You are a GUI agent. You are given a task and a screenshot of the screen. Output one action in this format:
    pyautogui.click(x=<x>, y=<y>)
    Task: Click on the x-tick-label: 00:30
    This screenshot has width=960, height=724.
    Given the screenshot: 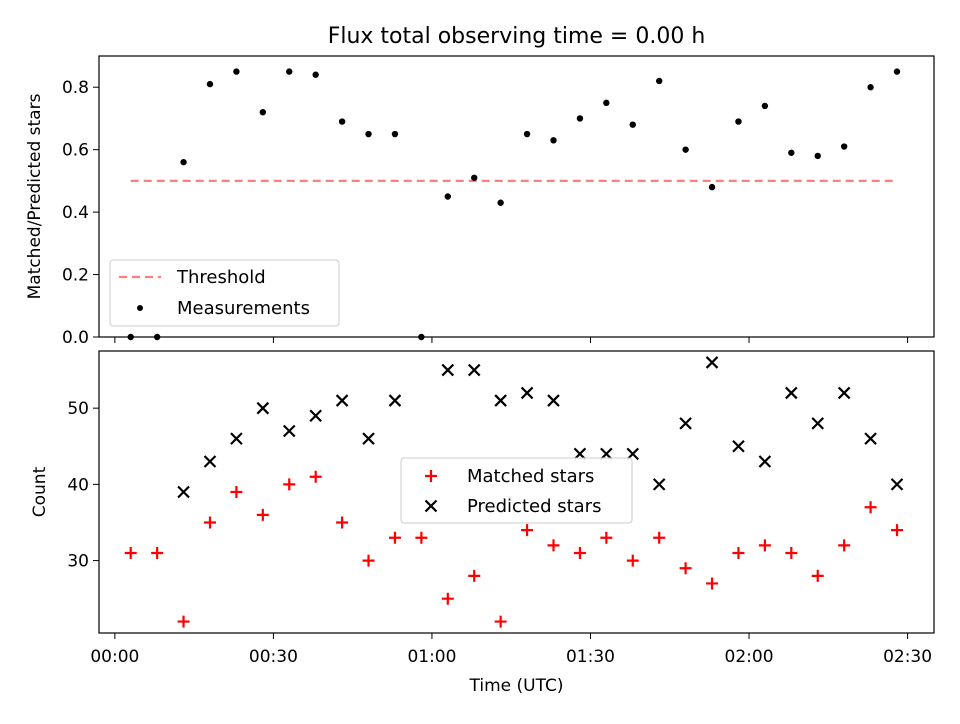 What is the action you would take?
    pyautogui.click(x=273, y=657)
    